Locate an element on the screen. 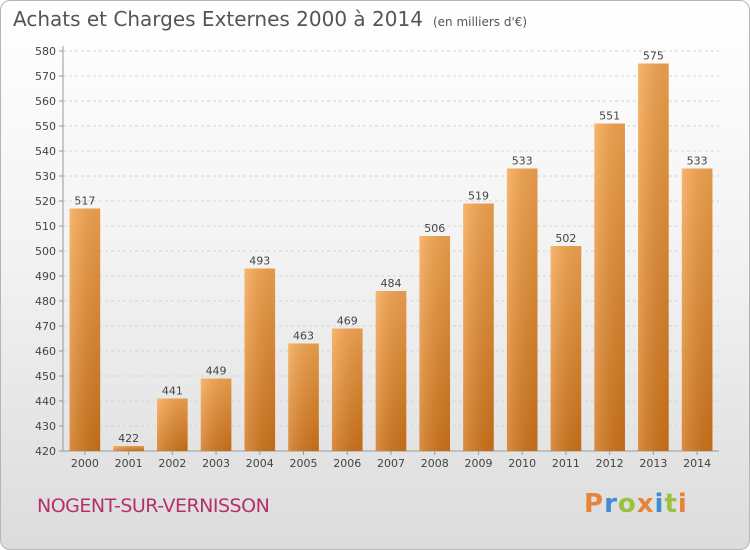 The height and width of the screenshot is (550, 750). data-label: 519 is located at coordinates (478, 196).